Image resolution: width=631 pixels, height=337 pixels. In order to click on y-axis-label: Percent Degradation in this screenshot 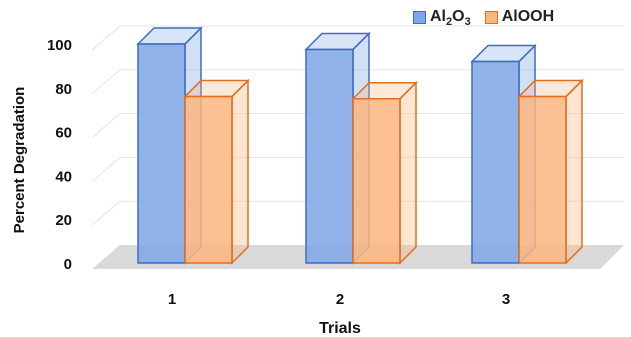, I will do `click(19, 160)`.